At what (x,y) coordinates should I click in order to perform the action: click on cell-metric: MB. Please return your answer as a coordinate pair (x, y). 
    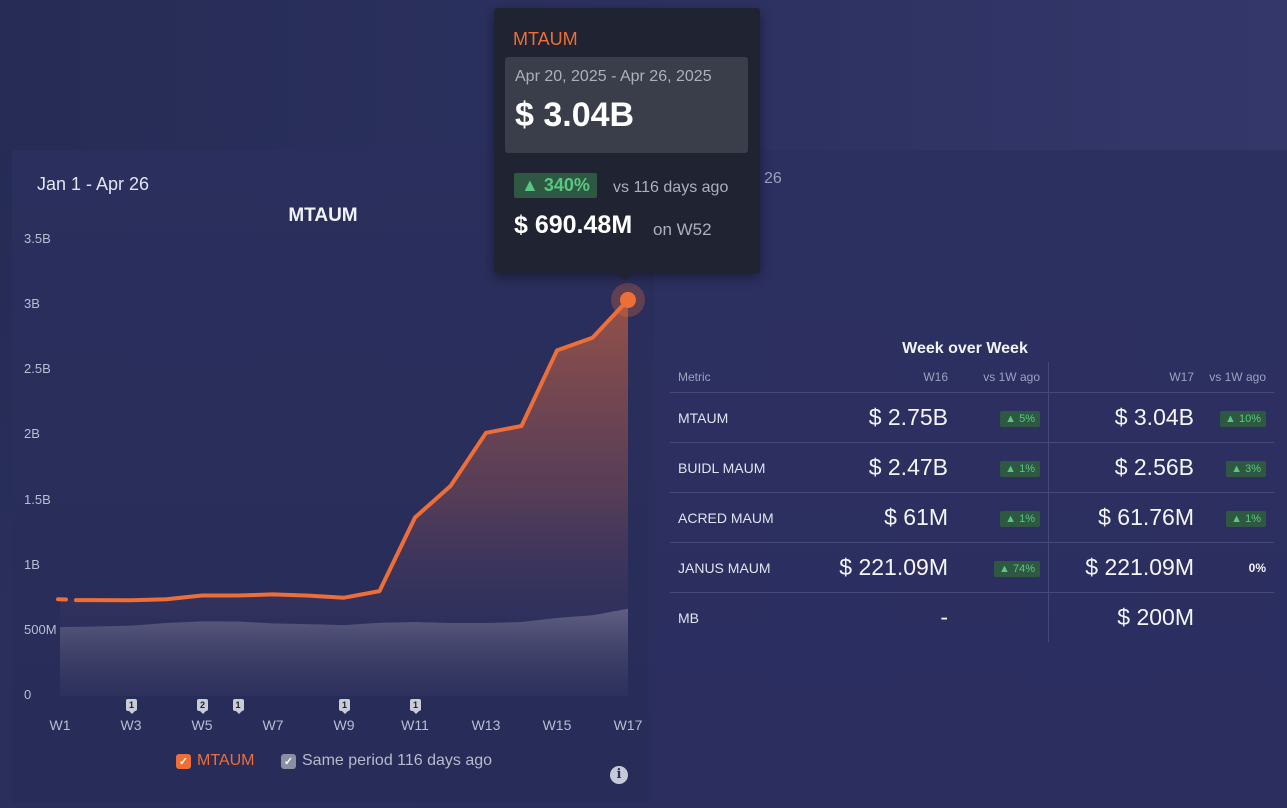
    Looking at the image, I should click on (688, 617).